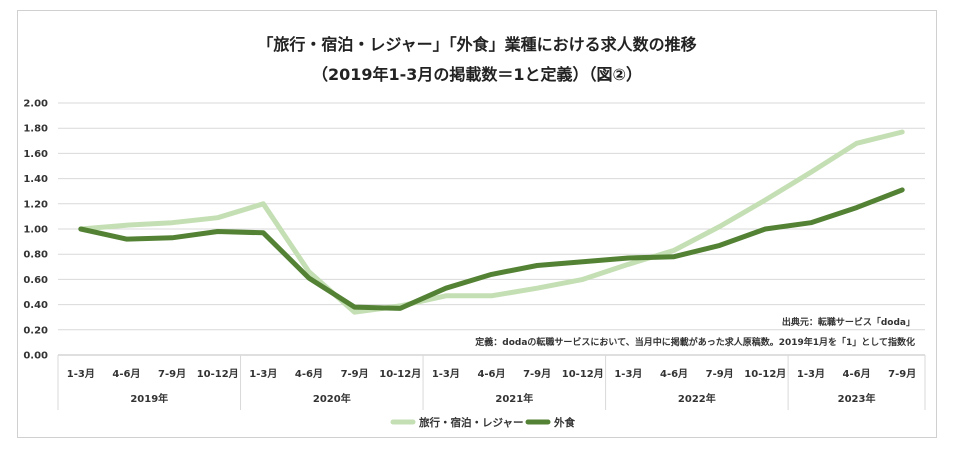 Image resolution: width=975 pixels, height=455 pixels. What do you see at coordinates (332, 398) in the screenshot?
I see `year-label: 2020年` at bounding box center [332, 398].